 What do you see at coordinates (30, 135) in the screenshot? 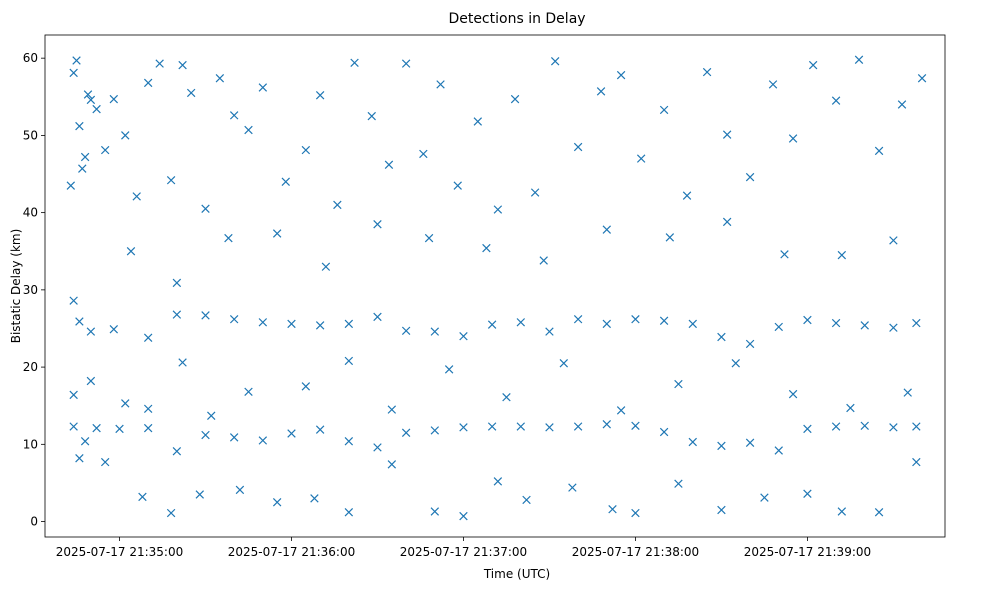
I see `y-tick-label: 50` at bounding box center [30, 135].